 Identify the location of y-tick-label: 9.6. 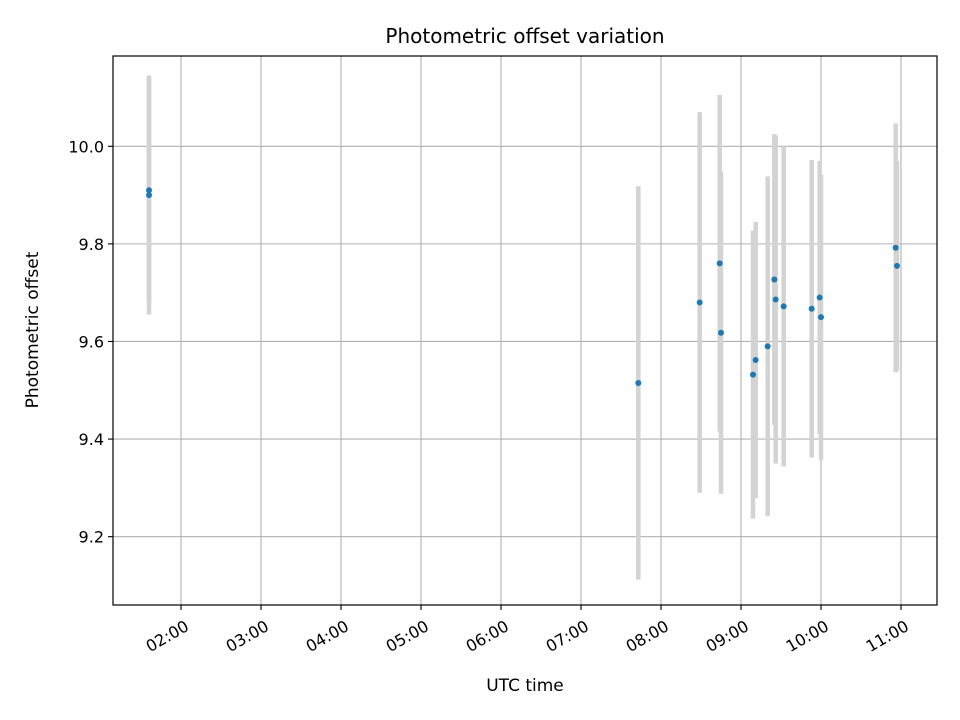
(91, 341).